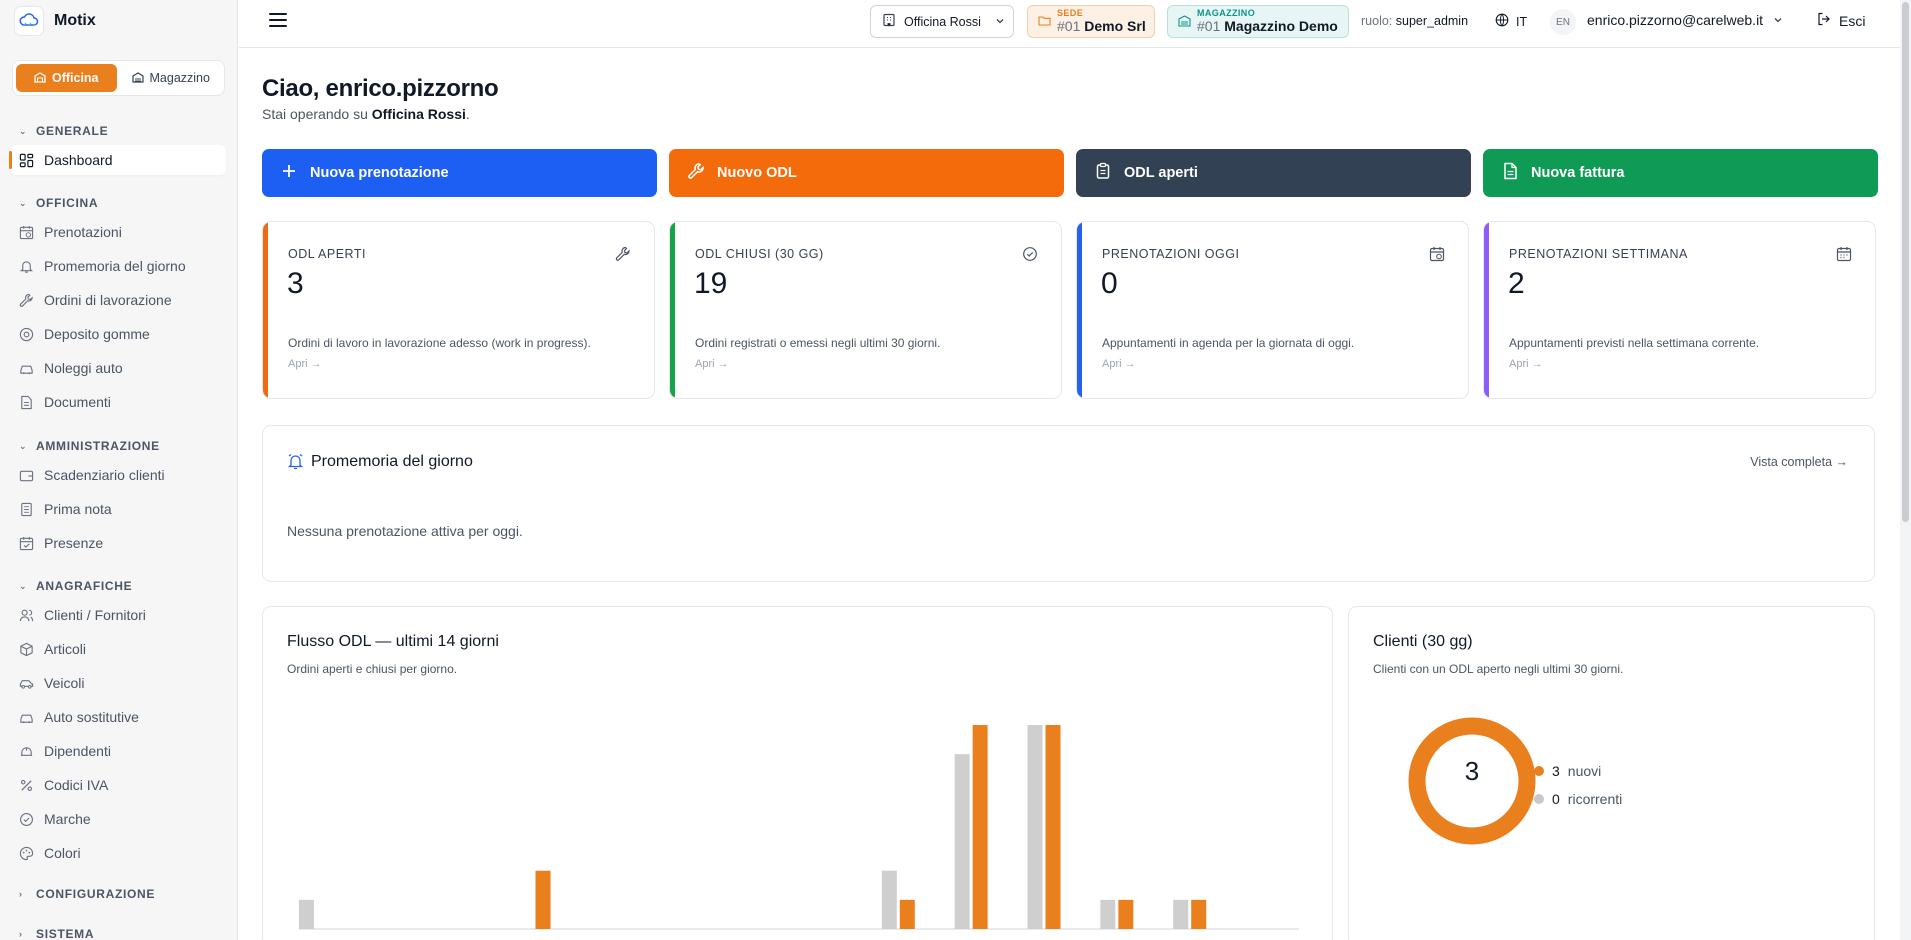 Image resolution: width=1911 pixels, height=940 pixels. What do you see at coordinates (26, 334) in the screenshot?
I see `tire-icon` at bounding box center [26, 334].